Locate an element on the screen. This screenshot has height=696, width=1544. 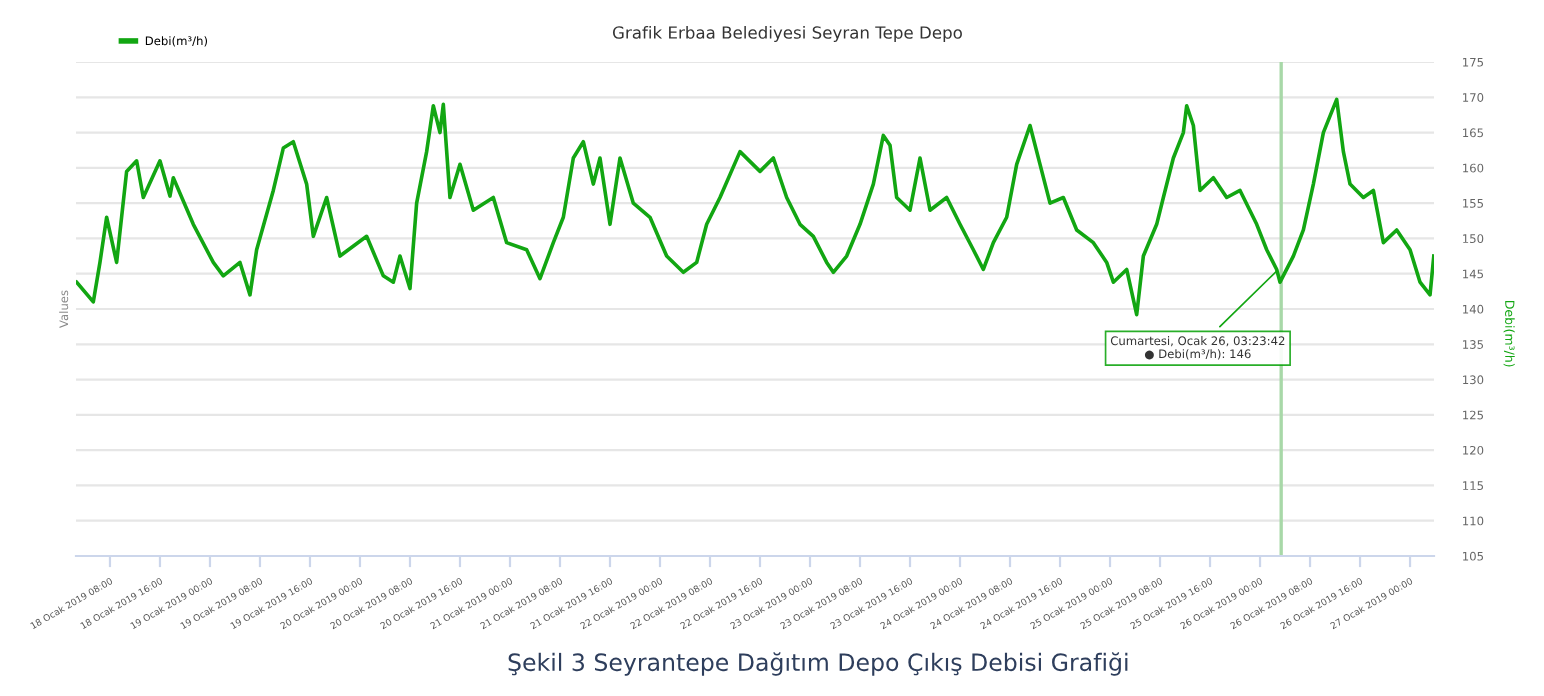
chart-title: Grafik Erbaa Belediyesi Seyran Tepe Depo is located at coordinates (787, 34).